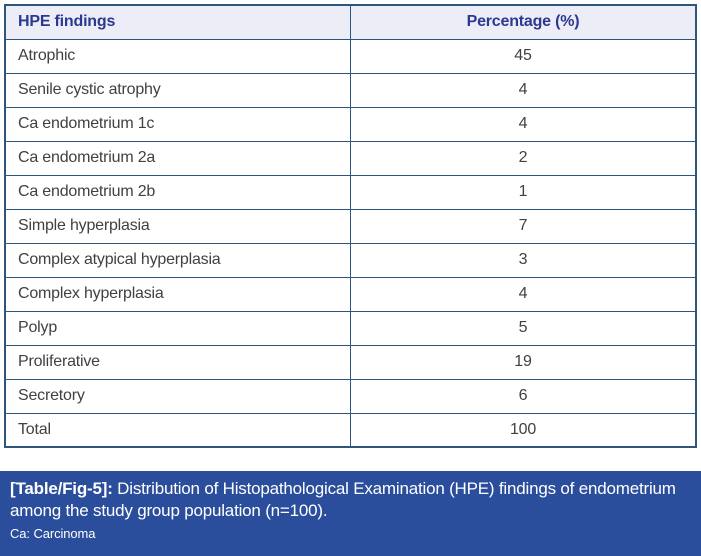 The width and height of the screenshot is (701, 556). Describe the element at coordinates (177, 362) in the screenshot. I see `finding-cell: Proliferative` at that location.